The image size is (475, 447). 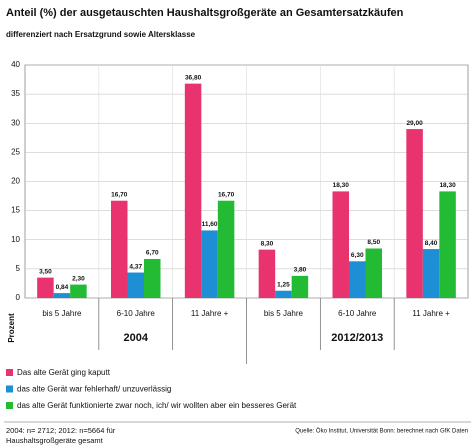 What do you see at coordinates (62, 287) in the screenshot?
I see `value-label: 0,84` at bounding box center [62, 287].